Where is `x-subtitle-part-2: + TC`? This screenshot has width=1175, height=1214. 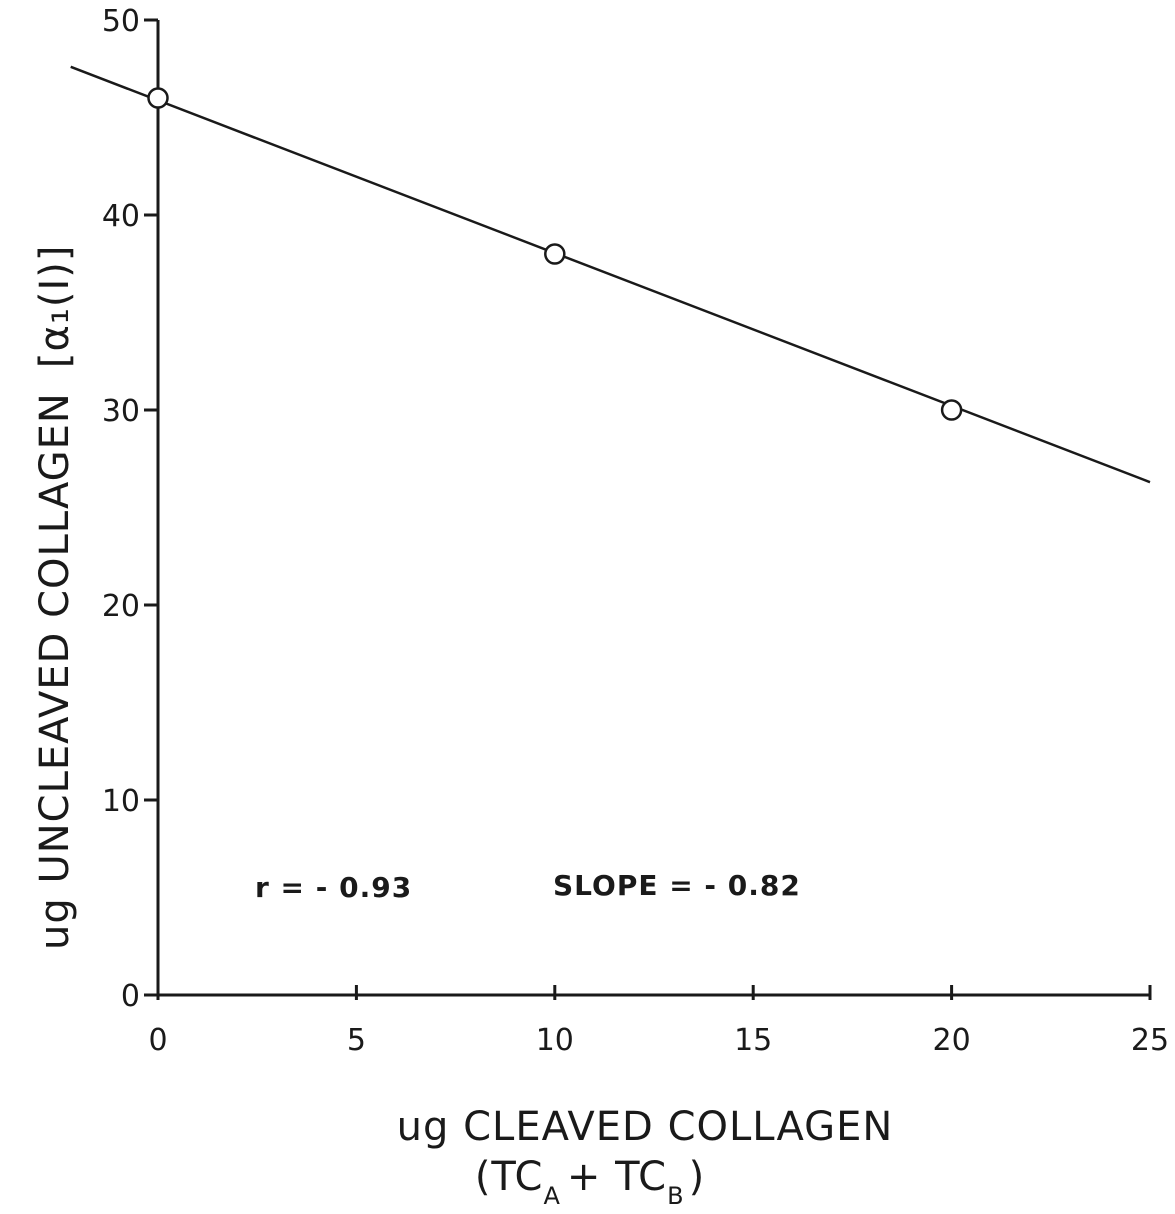 x-subtitle-part-2: + TC is located at coordinates (617, 1177).